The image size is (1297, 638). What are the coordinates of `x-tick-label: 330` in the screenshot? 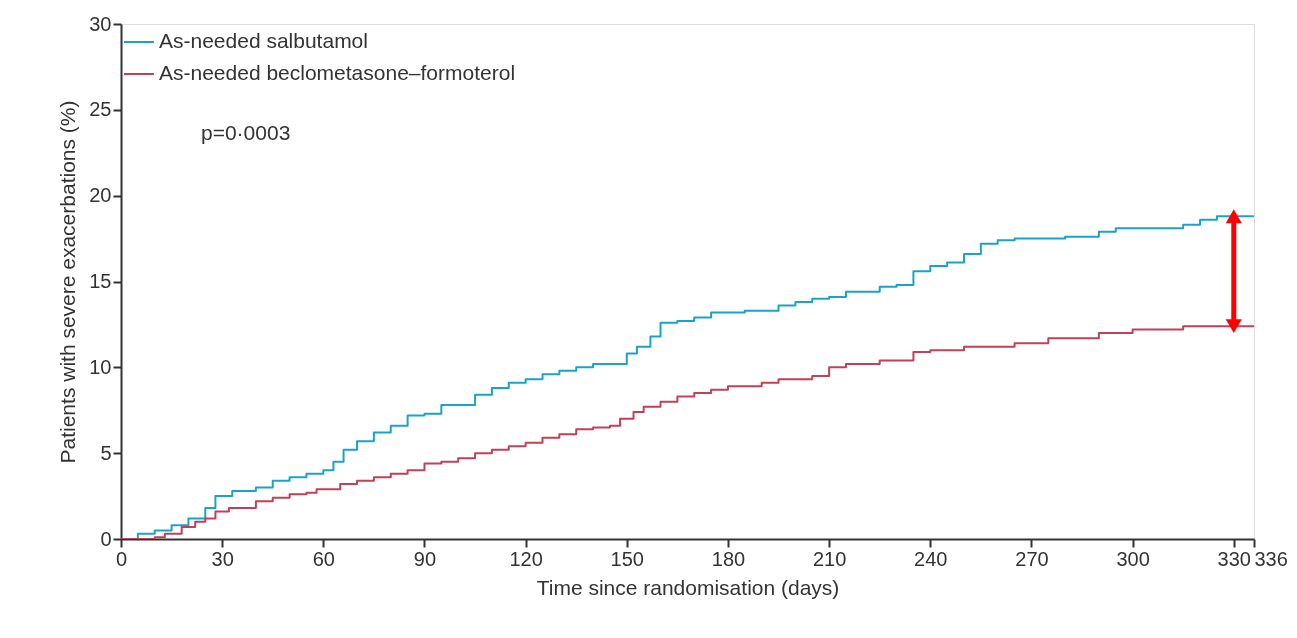 It's located at (1234, 558).